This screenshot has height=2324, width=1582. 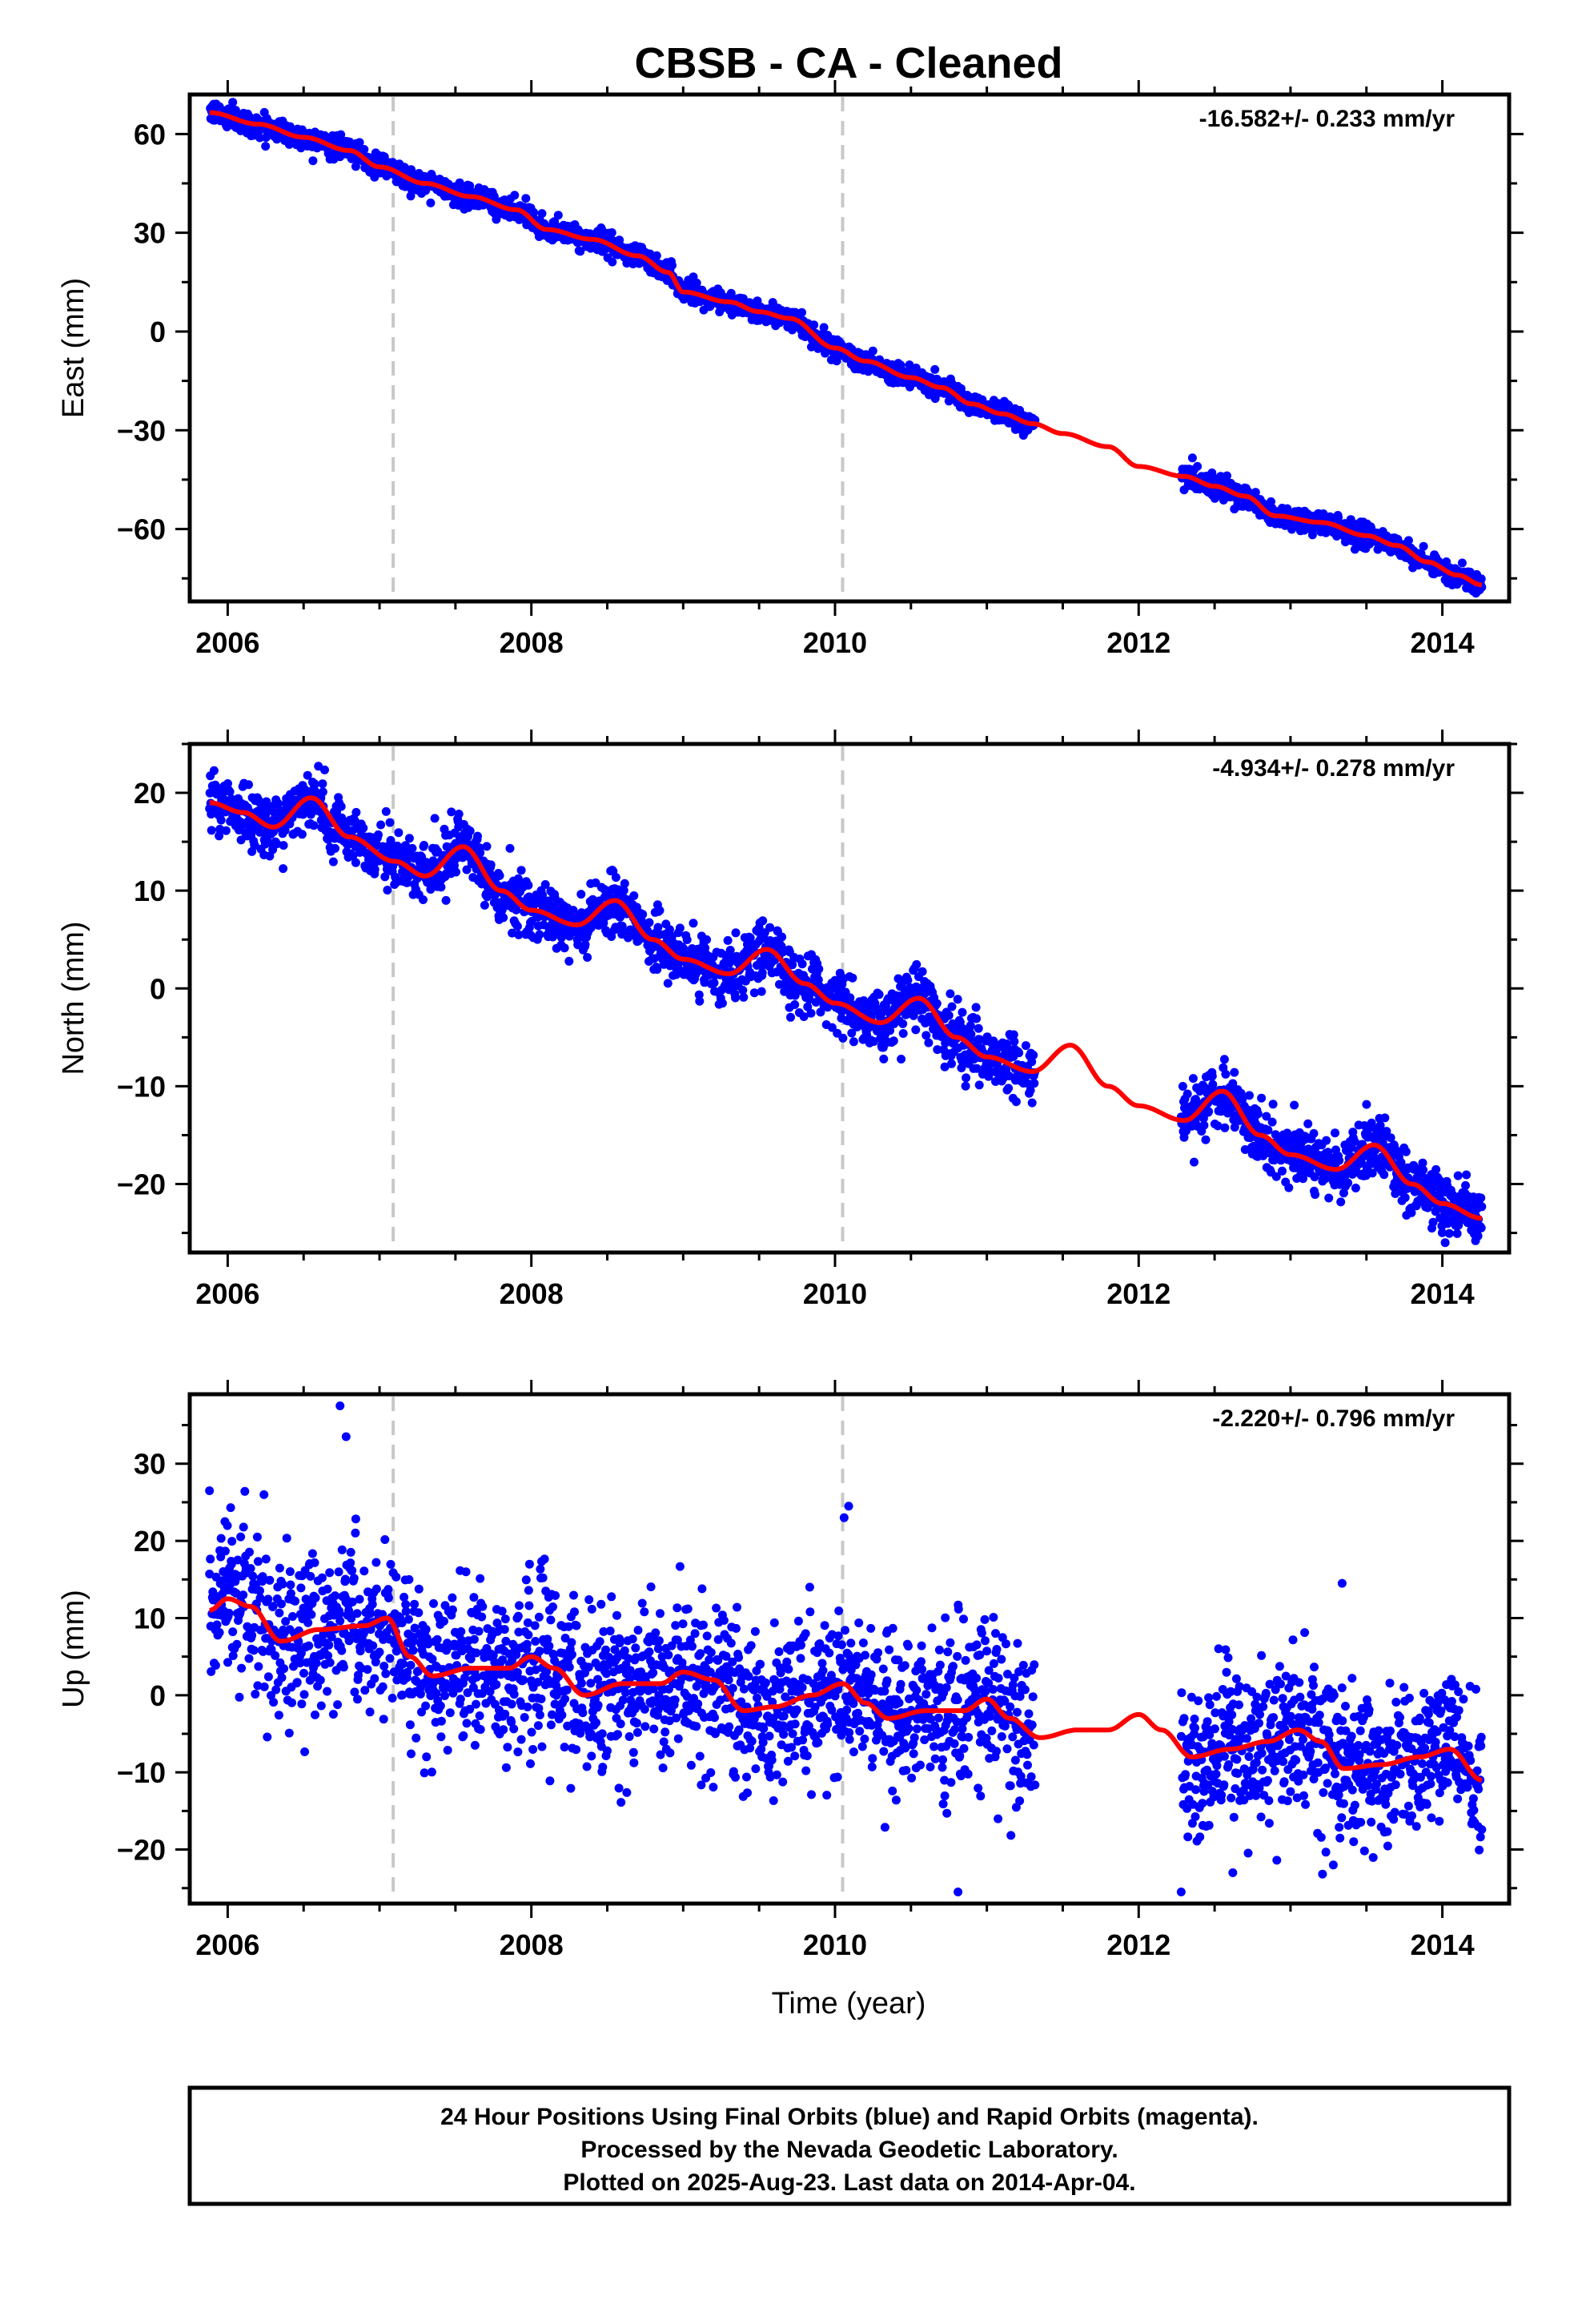 I want to click on east-x-tick-label: 2008, so click(x=532, y=642).